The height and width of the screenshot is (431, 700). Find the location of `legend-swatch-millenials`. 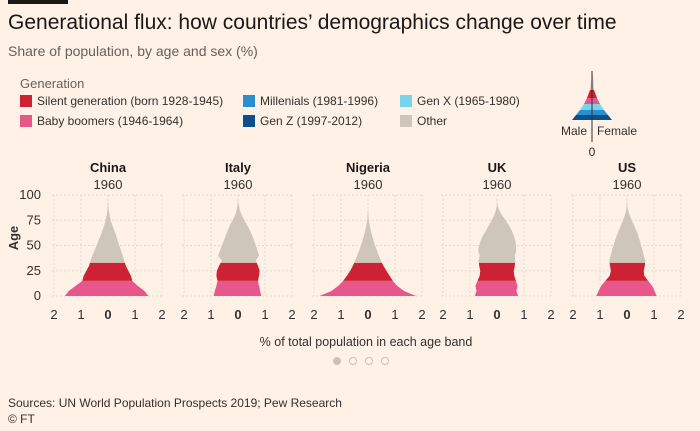

legend-swatch-millenials is located at coordinates (249, 101).